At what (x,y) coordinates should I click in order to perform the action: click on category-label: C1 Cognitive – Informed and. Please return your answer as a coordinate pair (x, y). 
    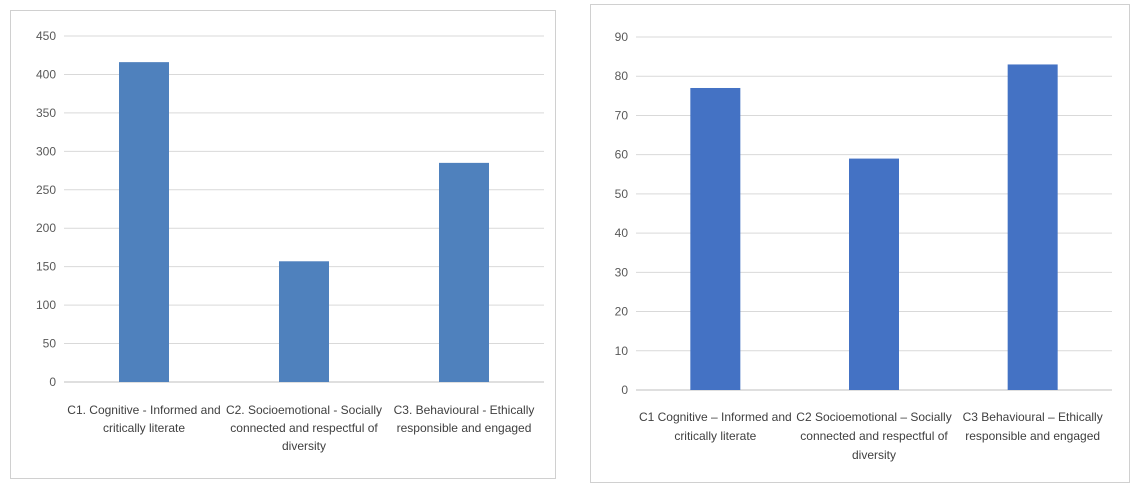
    Looking at the image, I should click on (715, 417).